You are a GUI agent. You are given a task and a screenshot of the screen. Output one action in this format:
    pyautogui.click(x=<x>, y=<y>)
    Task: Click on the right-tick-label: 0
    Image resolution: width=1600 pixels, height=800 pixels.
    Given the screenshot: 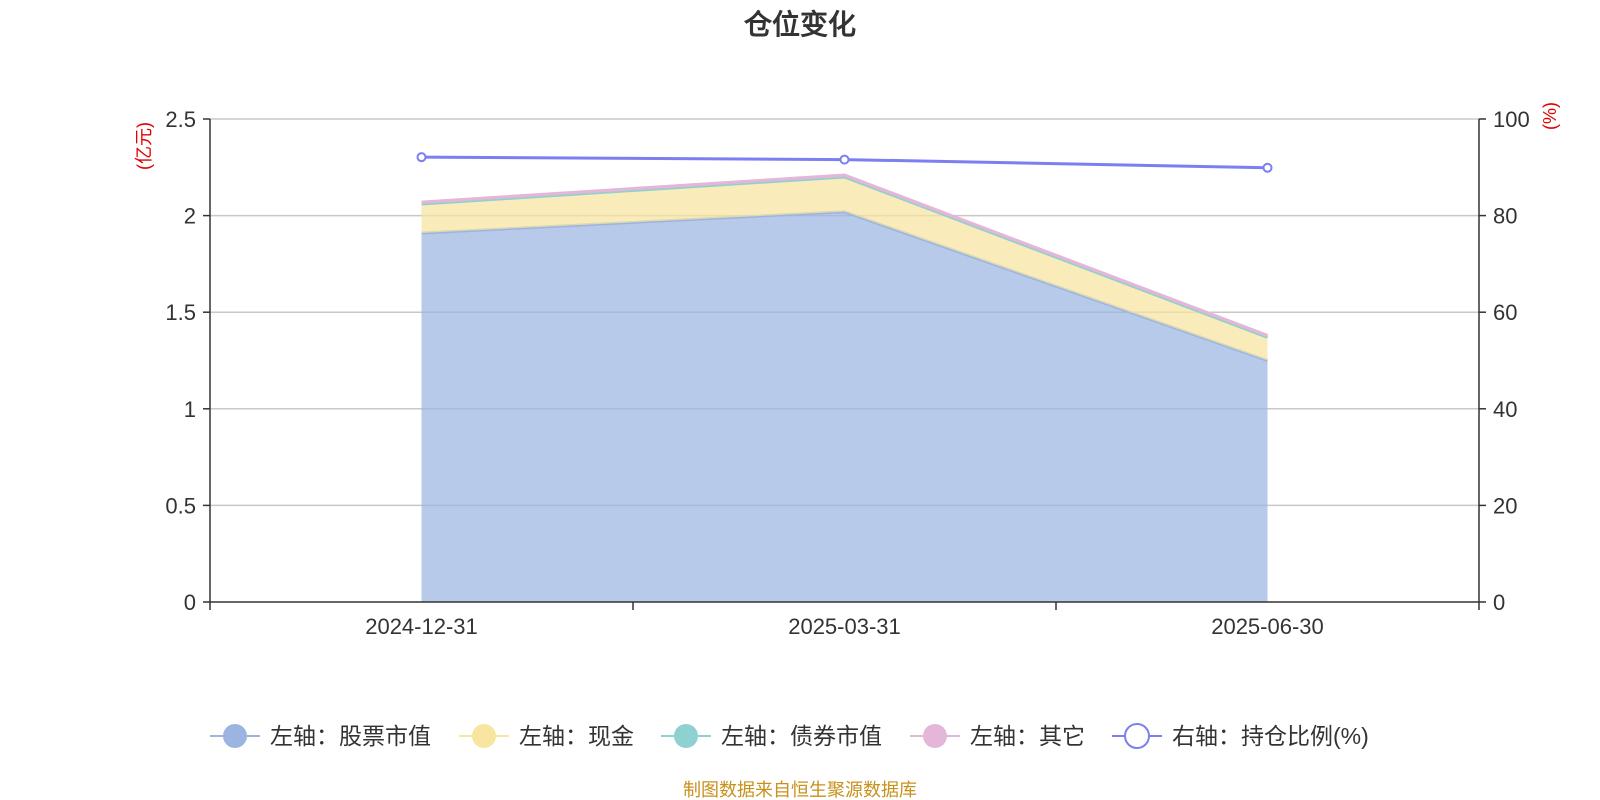 What is the action you would take?
    pyautogui.click(x=1499, y=602)
    